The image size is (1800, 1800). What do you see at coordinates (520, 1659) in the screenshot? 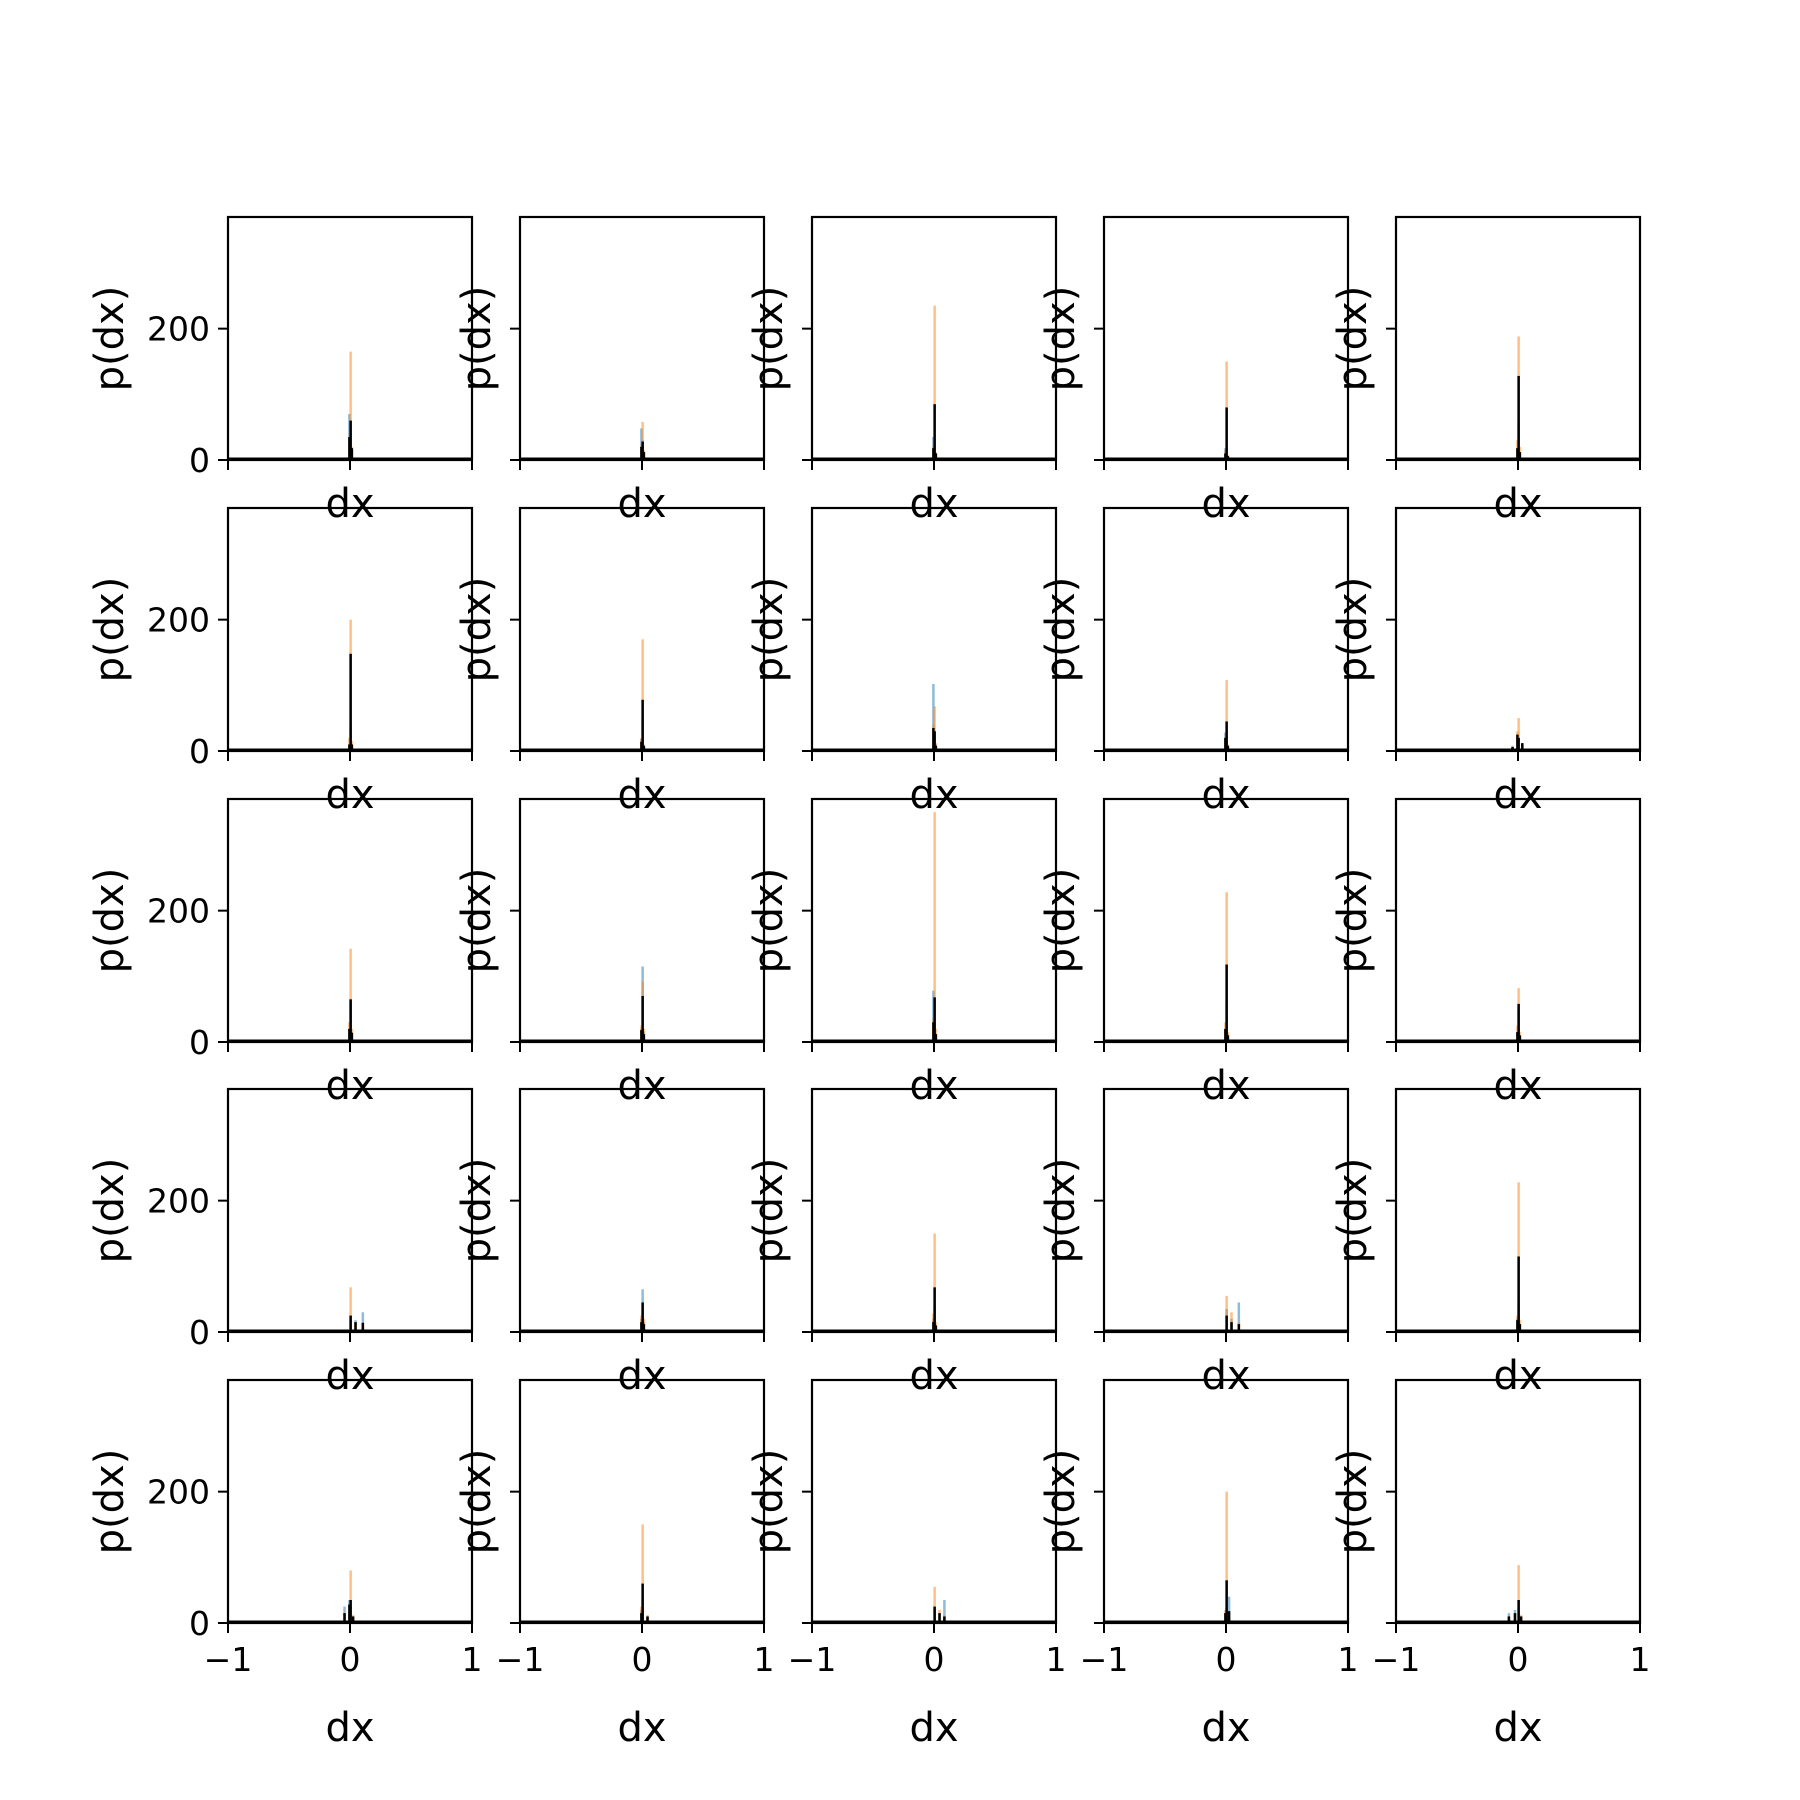
I see `x-tick-label: −1` at bounding box center [520, 1659].